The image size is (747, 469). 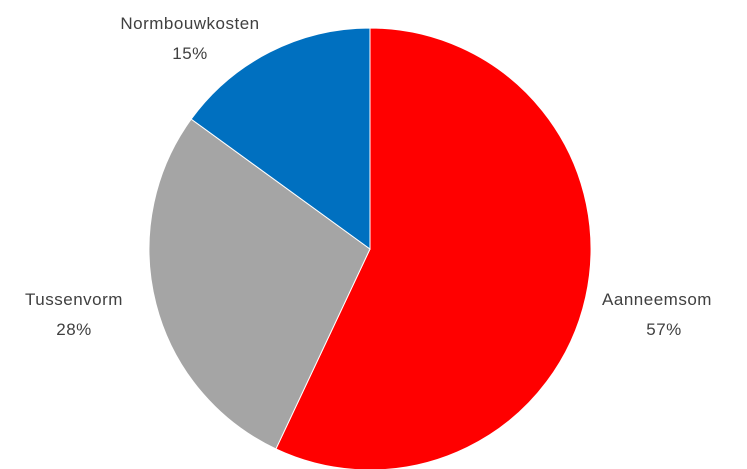 I want to click on pie-slice-normbouwkosten, so click(x=280, y=138).